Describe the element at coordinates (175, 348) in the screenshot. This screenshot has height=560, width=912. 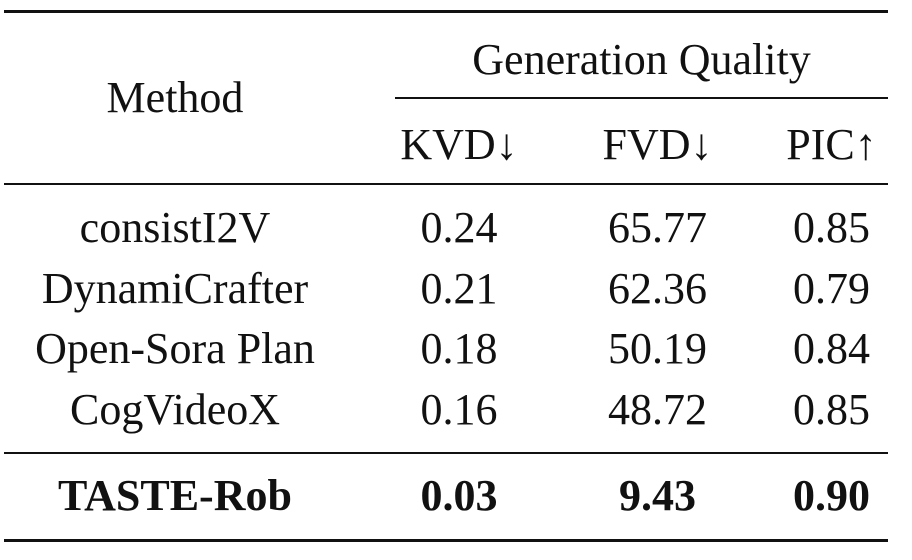
I see `row-method: Open-Sora Plan` at that location.